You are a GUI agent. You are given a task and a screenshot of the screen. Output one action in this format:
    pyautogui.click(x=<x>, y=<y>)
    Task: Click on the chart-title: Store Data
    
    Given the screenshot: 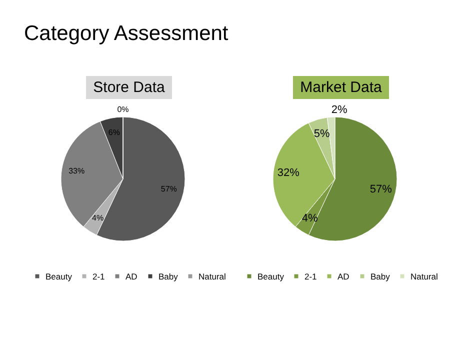 What is the action you would take?
    pyautogui.click(x=129, y=87)
    